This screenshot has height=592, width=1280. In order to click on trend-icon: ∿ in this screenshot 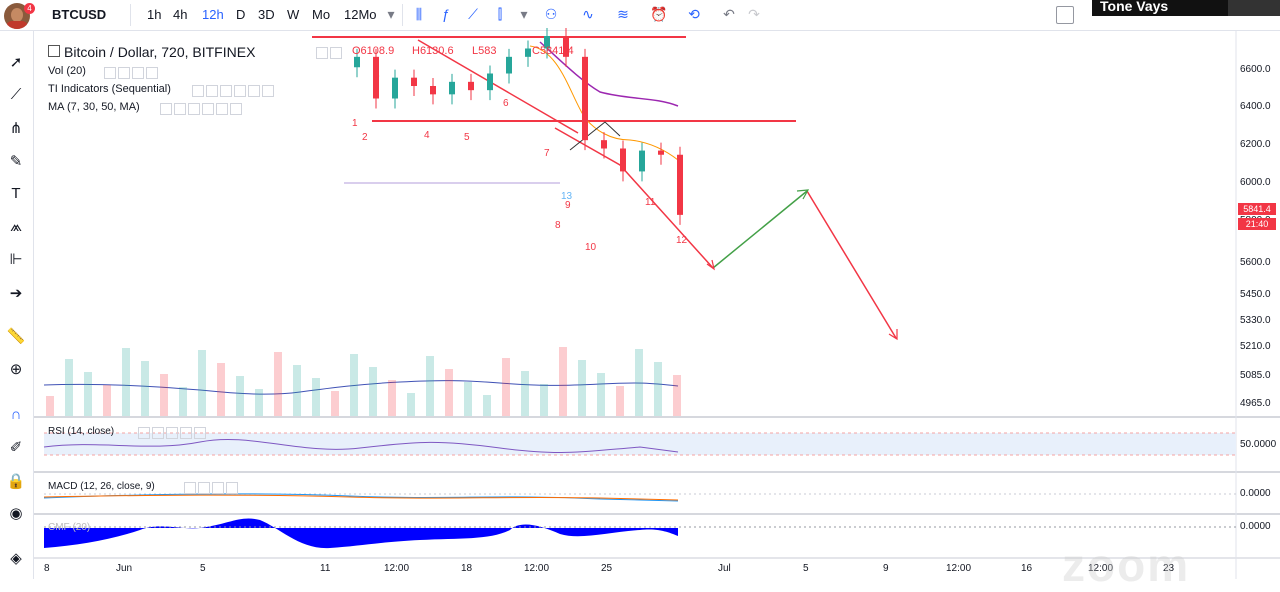, I will do `click(588, 14)`.